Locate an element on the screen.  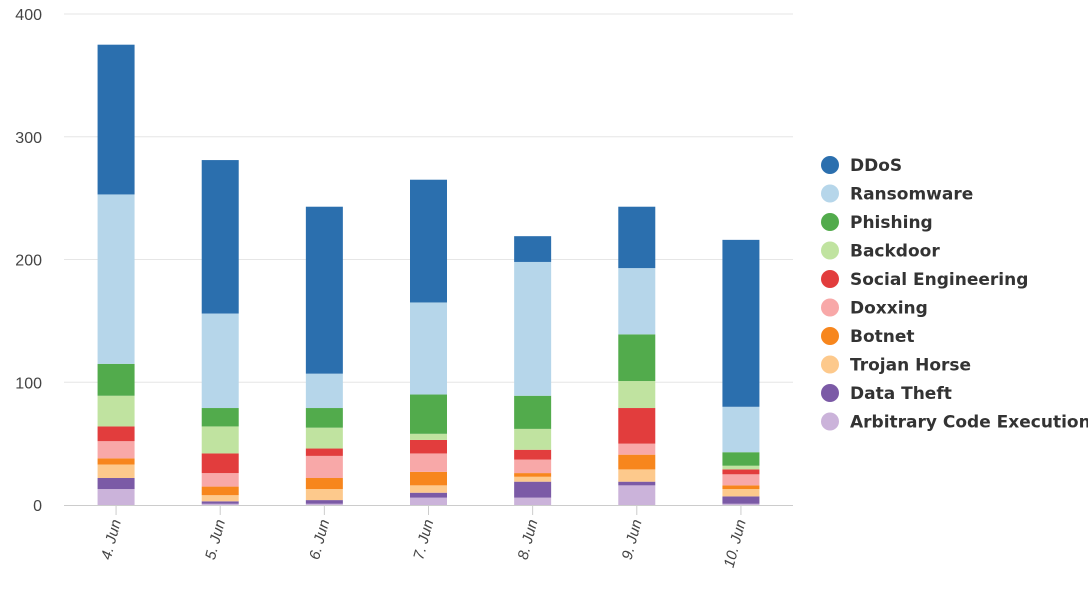
y-tick-label: 0 is located at coordinates (37, 506).